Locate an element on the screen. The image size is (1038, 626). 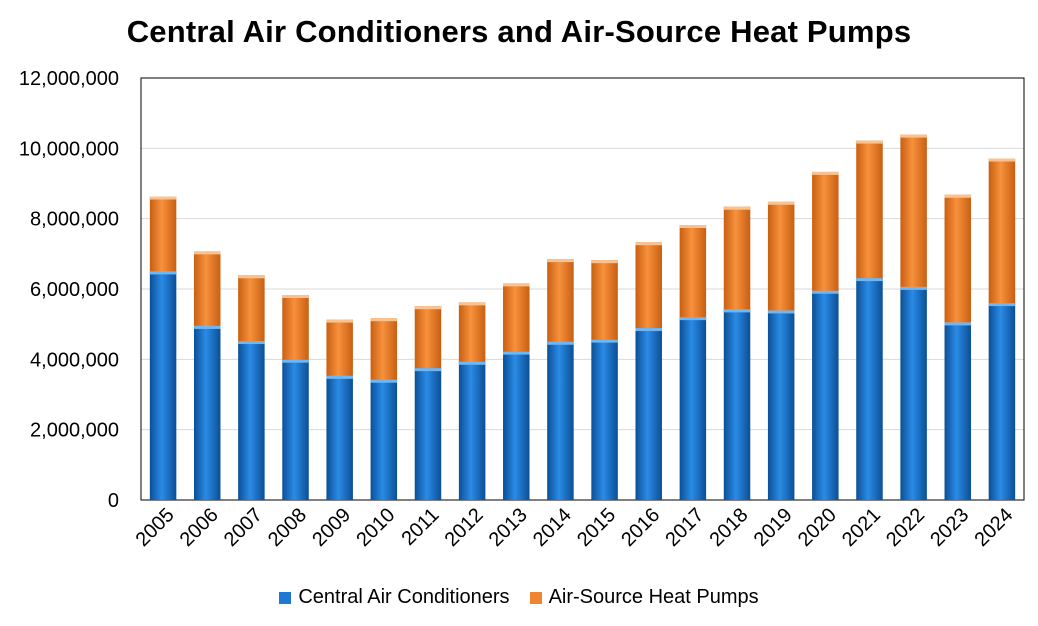
legend-label-air-source-heat-pumps: Air-Source Heat Pumps is located at coordinates (653, 597).